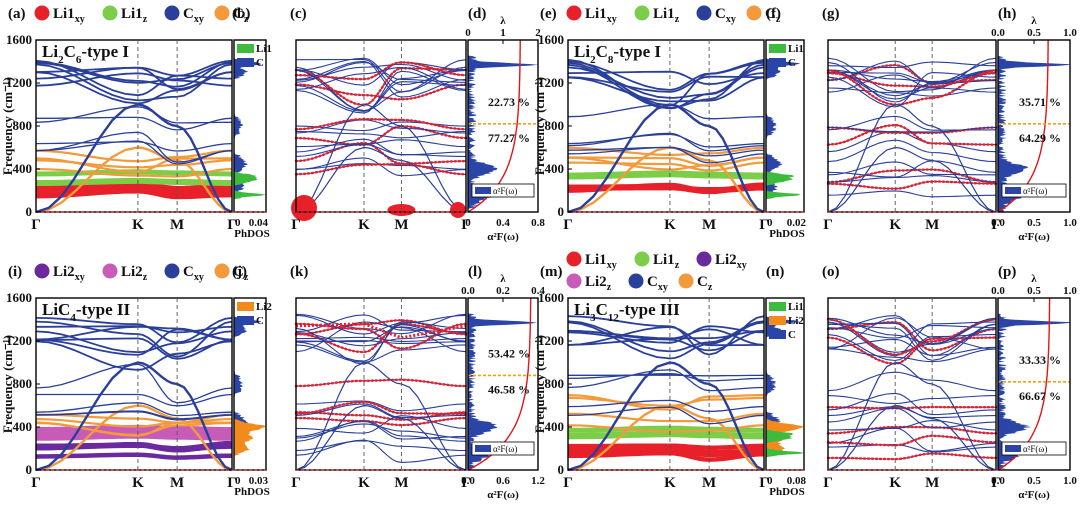  What do you see at coordinates (574, 259) in the screenshot?
I see `legend-marker-Li1xy` at bounding box center [574, 259].